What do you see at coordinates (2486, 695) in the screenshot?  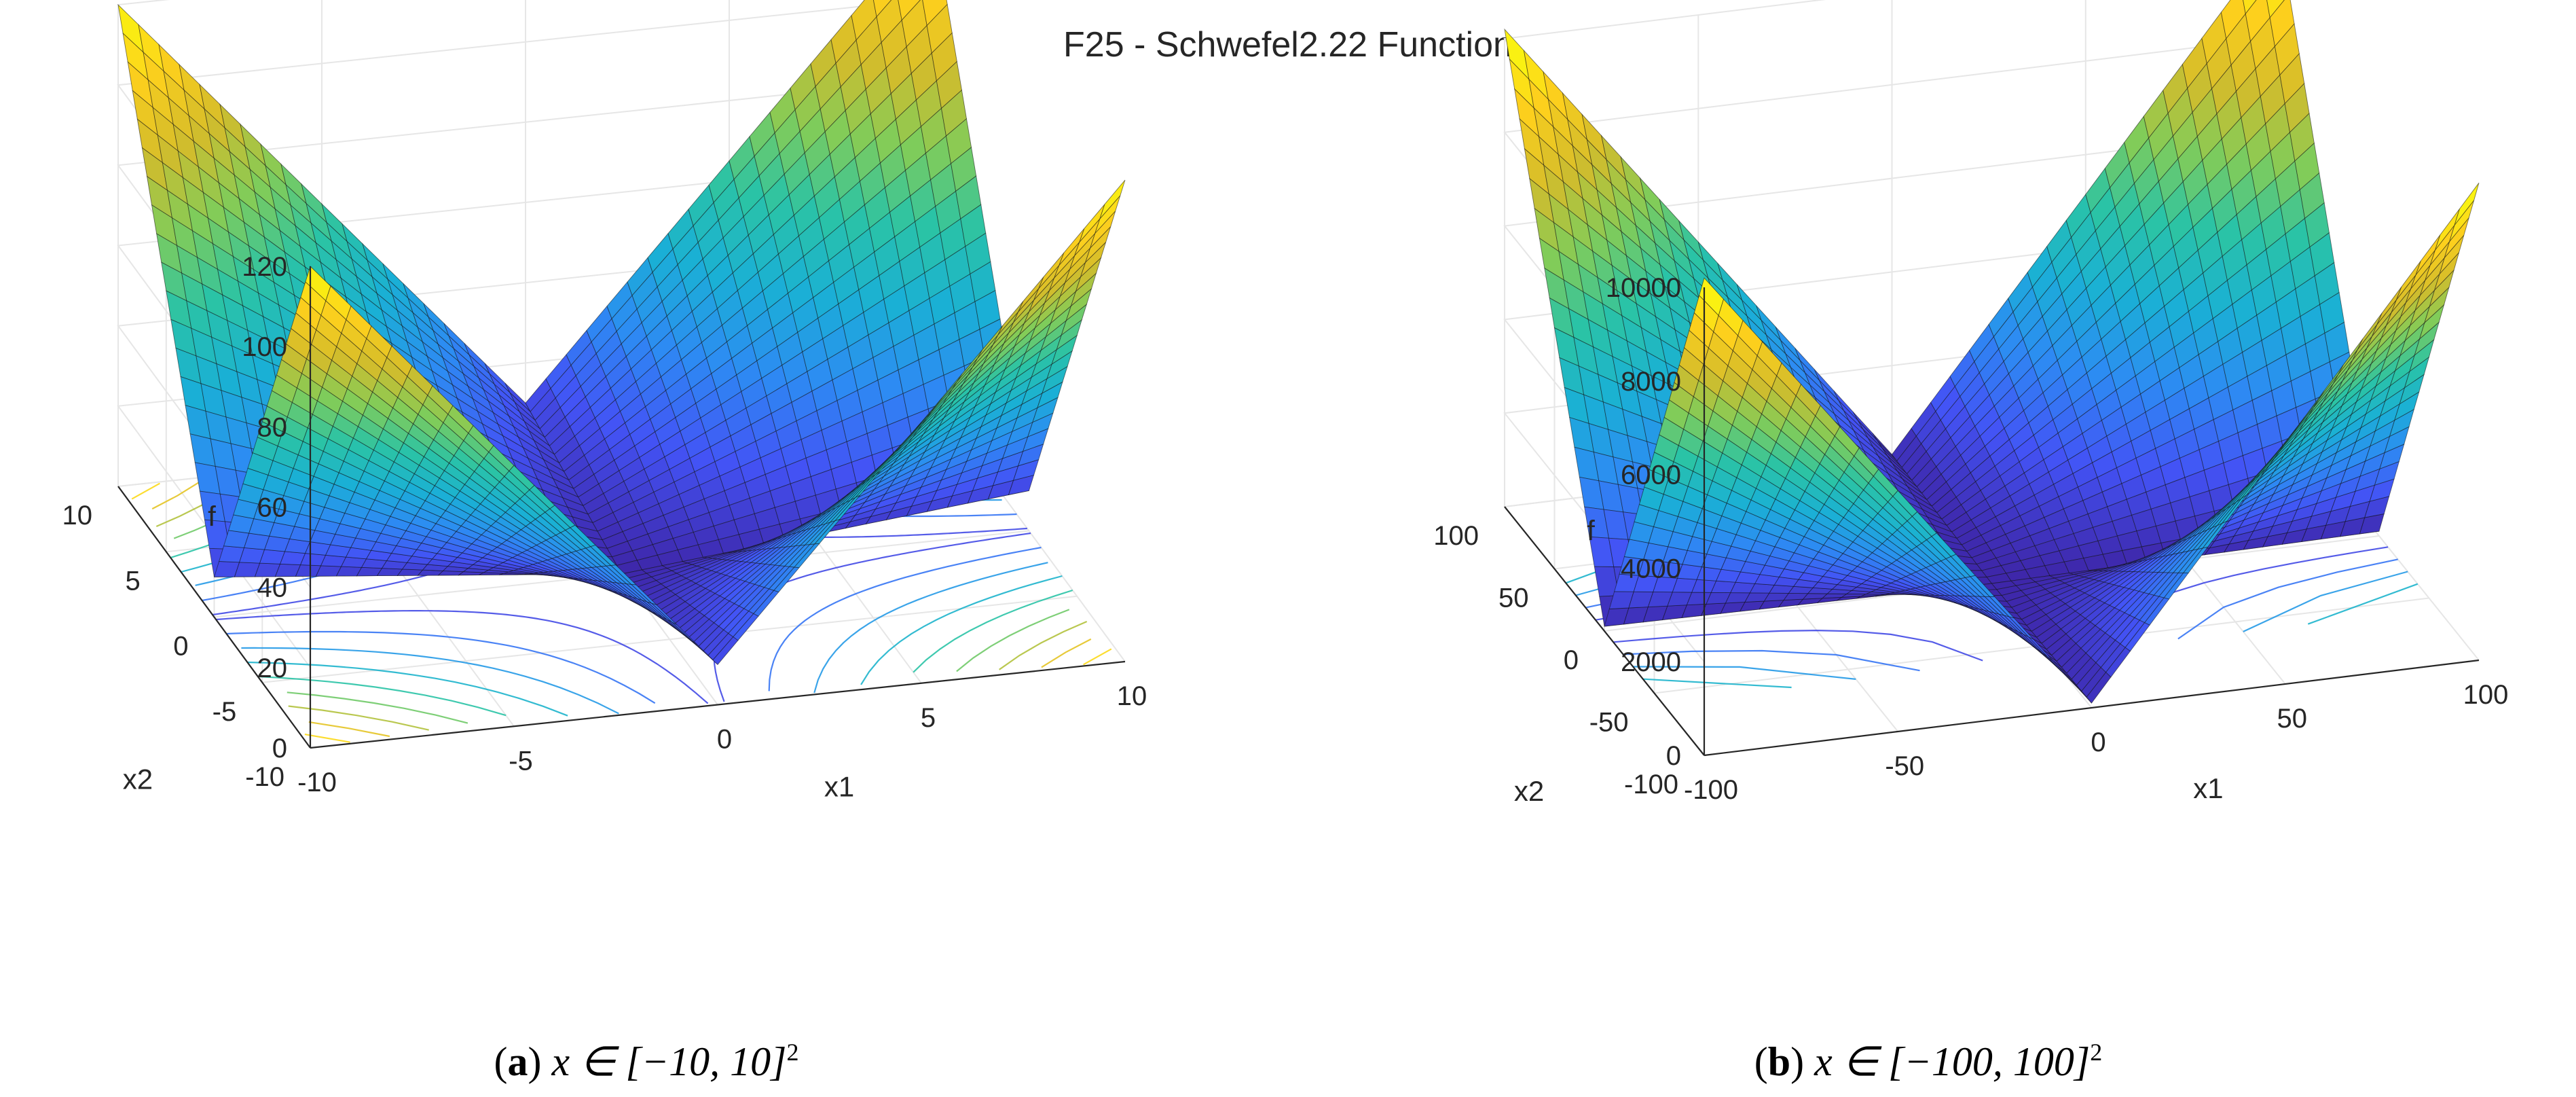 I see `x-tick-label: 100` at bounding box center [2486, 695].